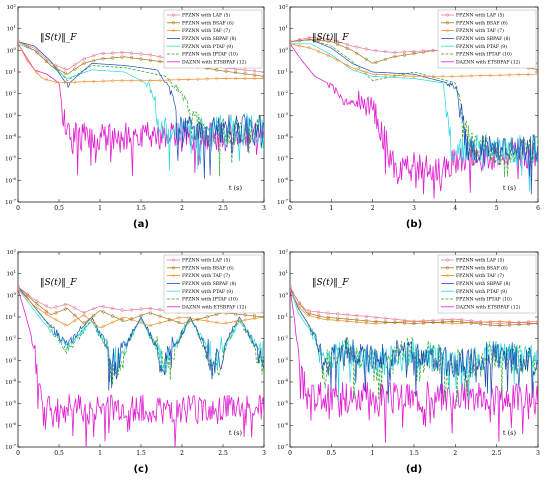  Describe the element at coordinates (223, 453) in the screenshot. I see `x-tick-label: 2.5` at that location.